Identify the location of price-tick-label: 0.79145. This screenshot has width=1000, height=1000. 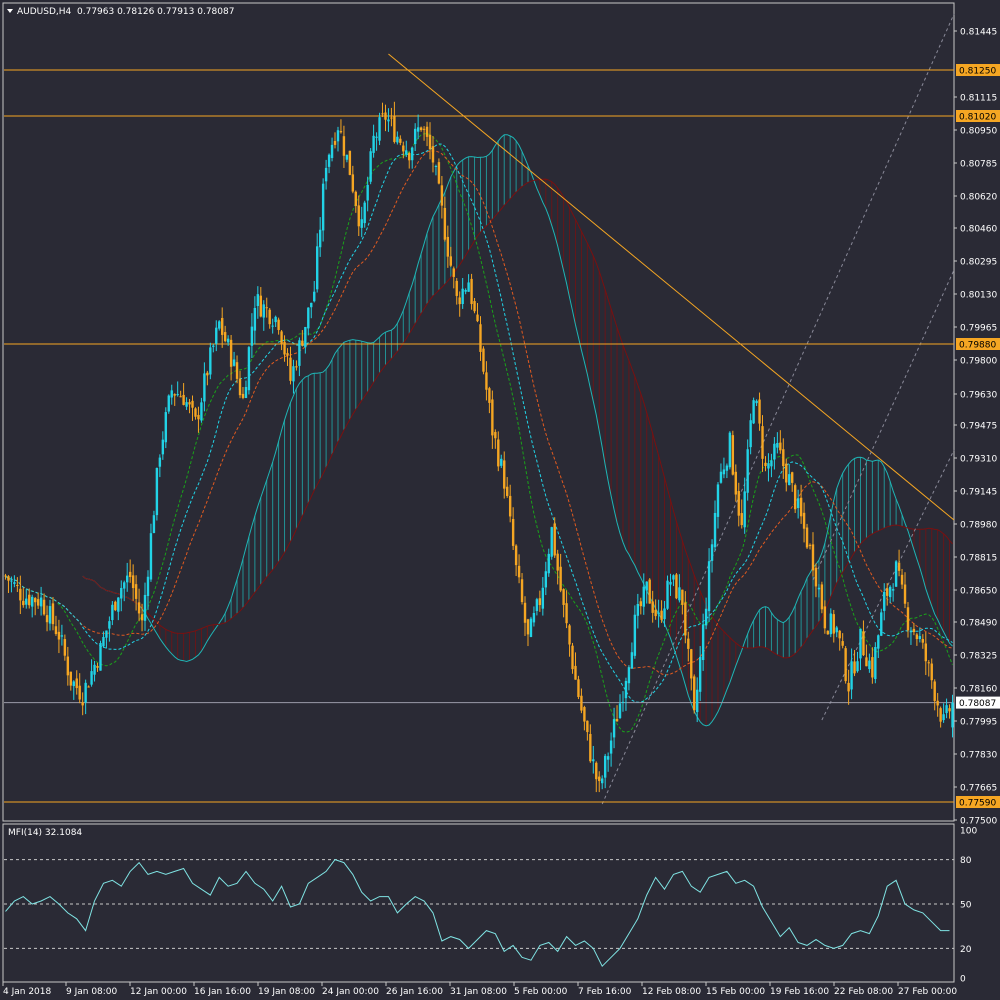
(978, 493).